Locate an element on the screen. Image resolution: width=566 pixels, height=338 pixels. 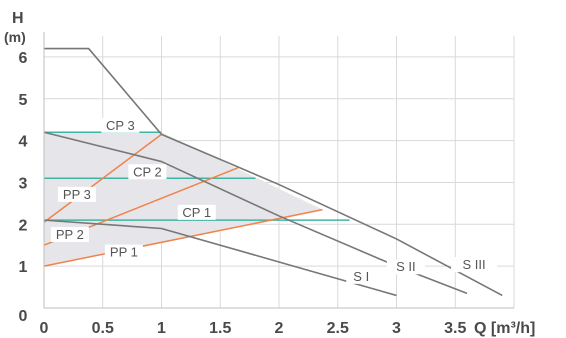
series-label-cp-3: CP 3 is located at coordinates (120, 125).